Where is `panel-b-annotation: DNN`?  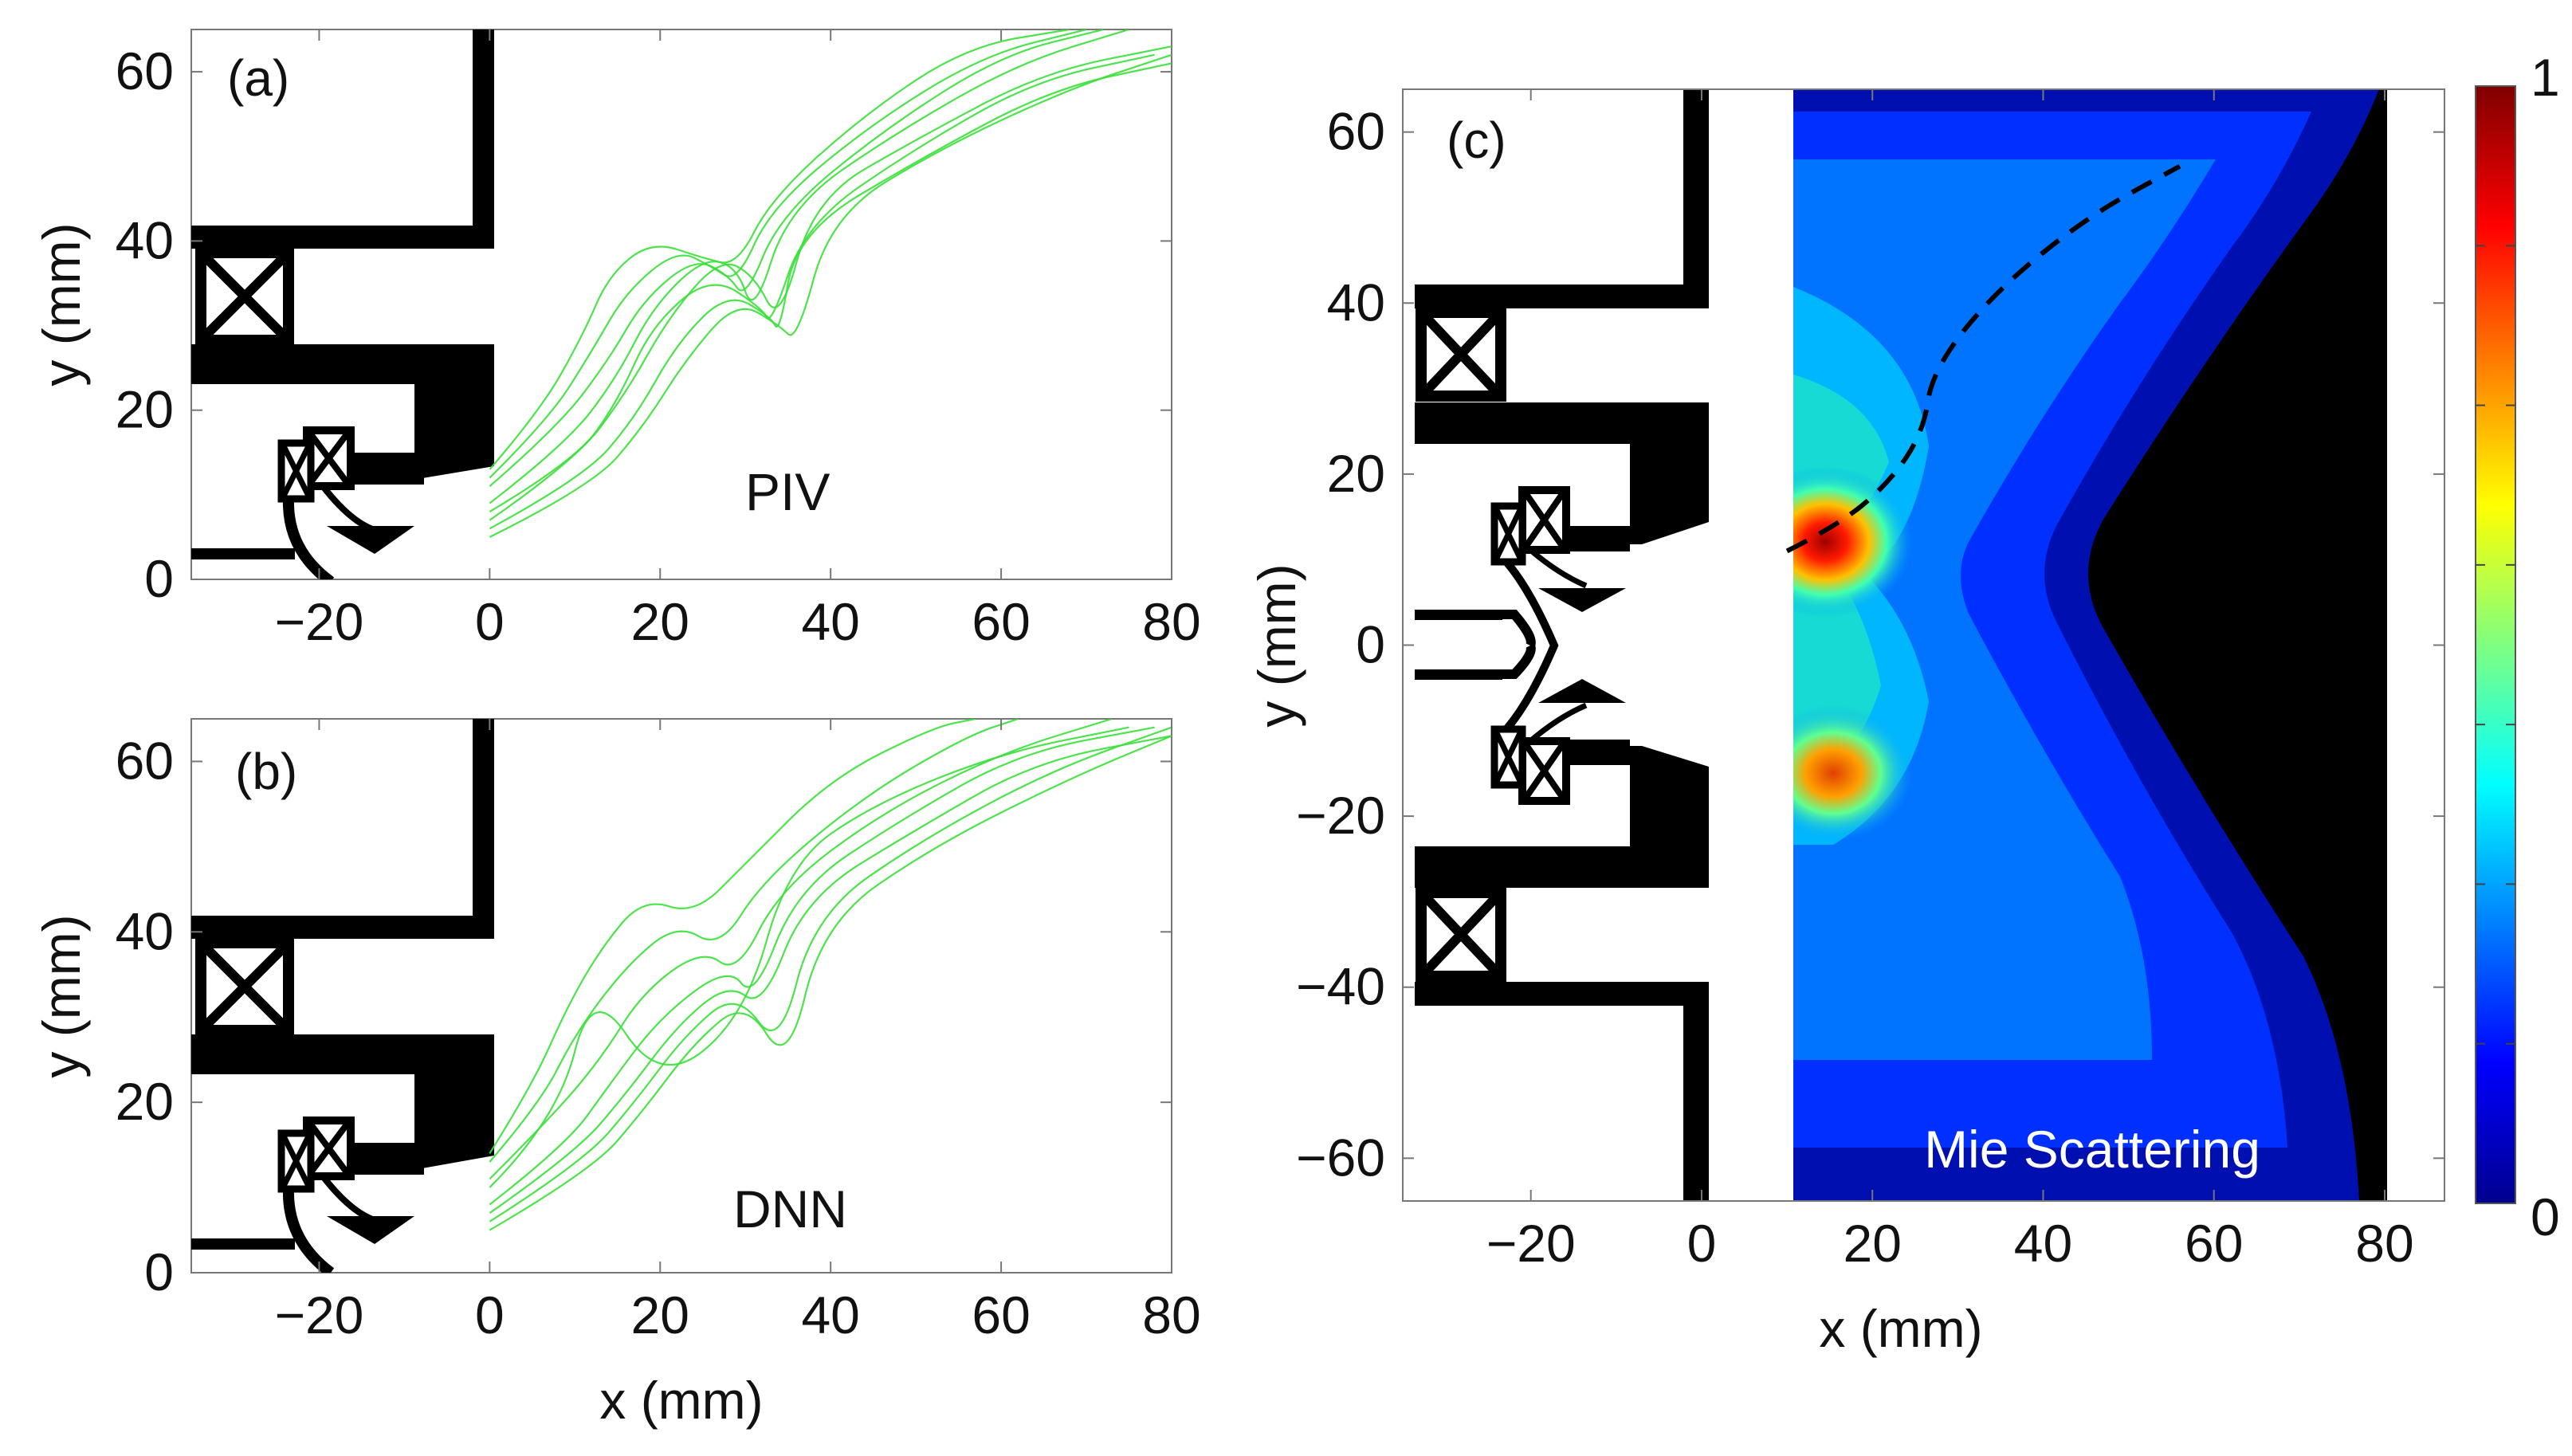 panel-b-annotation: DNN is located at coordinates (790, 1208).